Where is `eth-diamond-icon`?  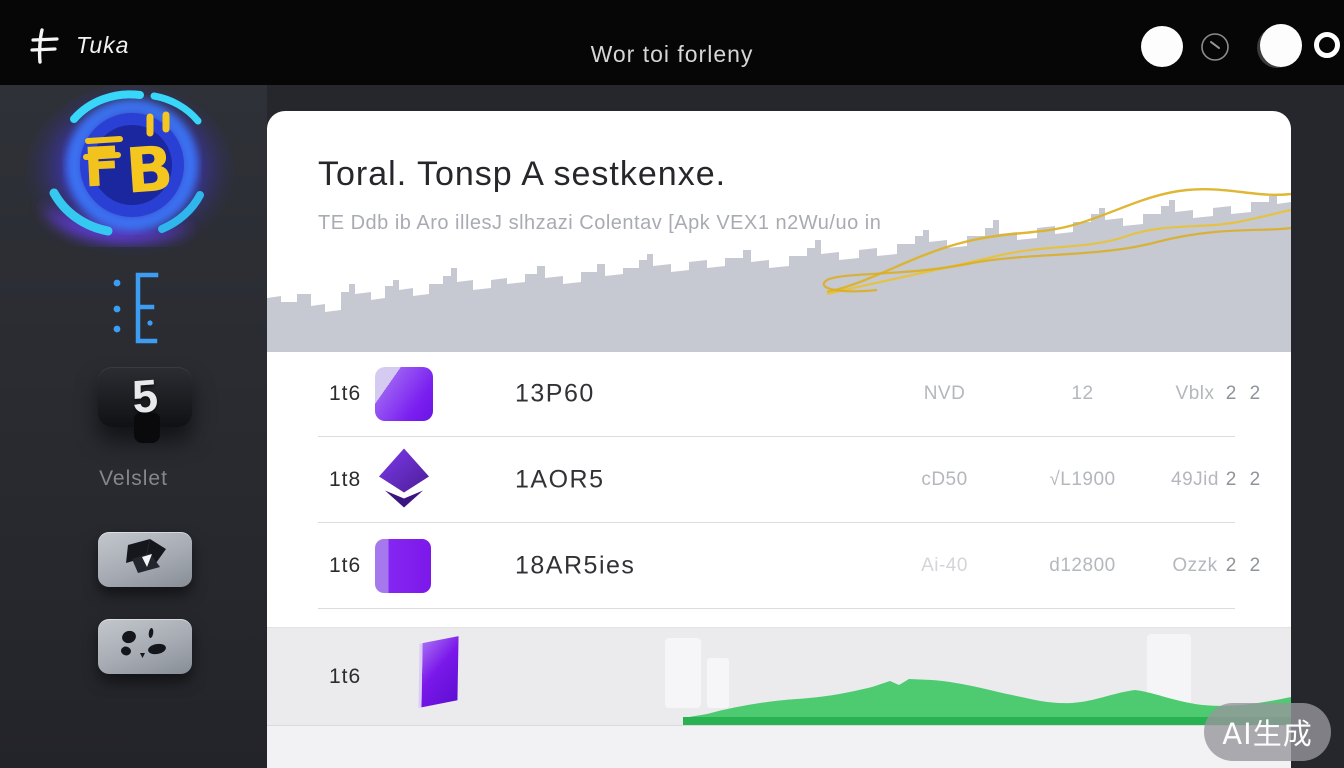 eth-diamond-icon is located at coordinates (404, 480).